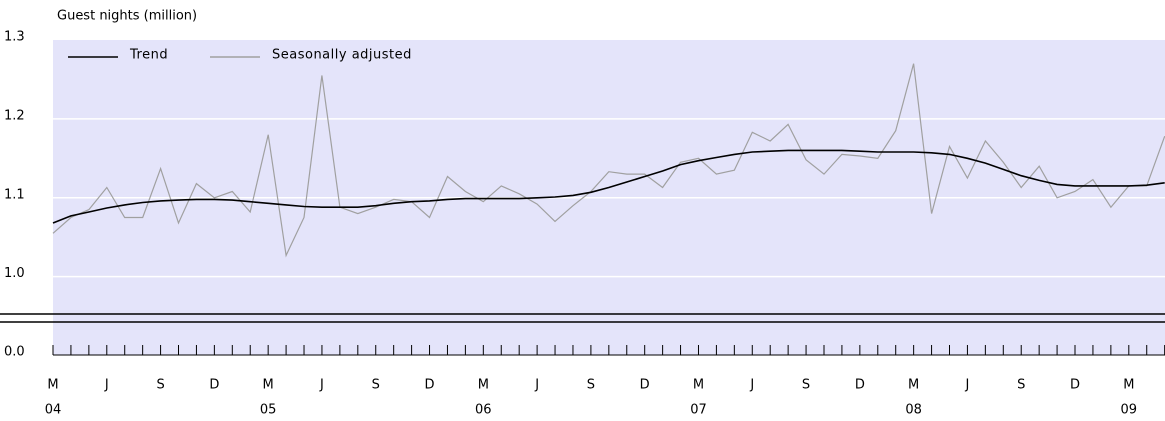  What do you see at coordinates (913, 410) in the screenshot?
I see `x-year-label: 08` at bounding box center [913, 410].